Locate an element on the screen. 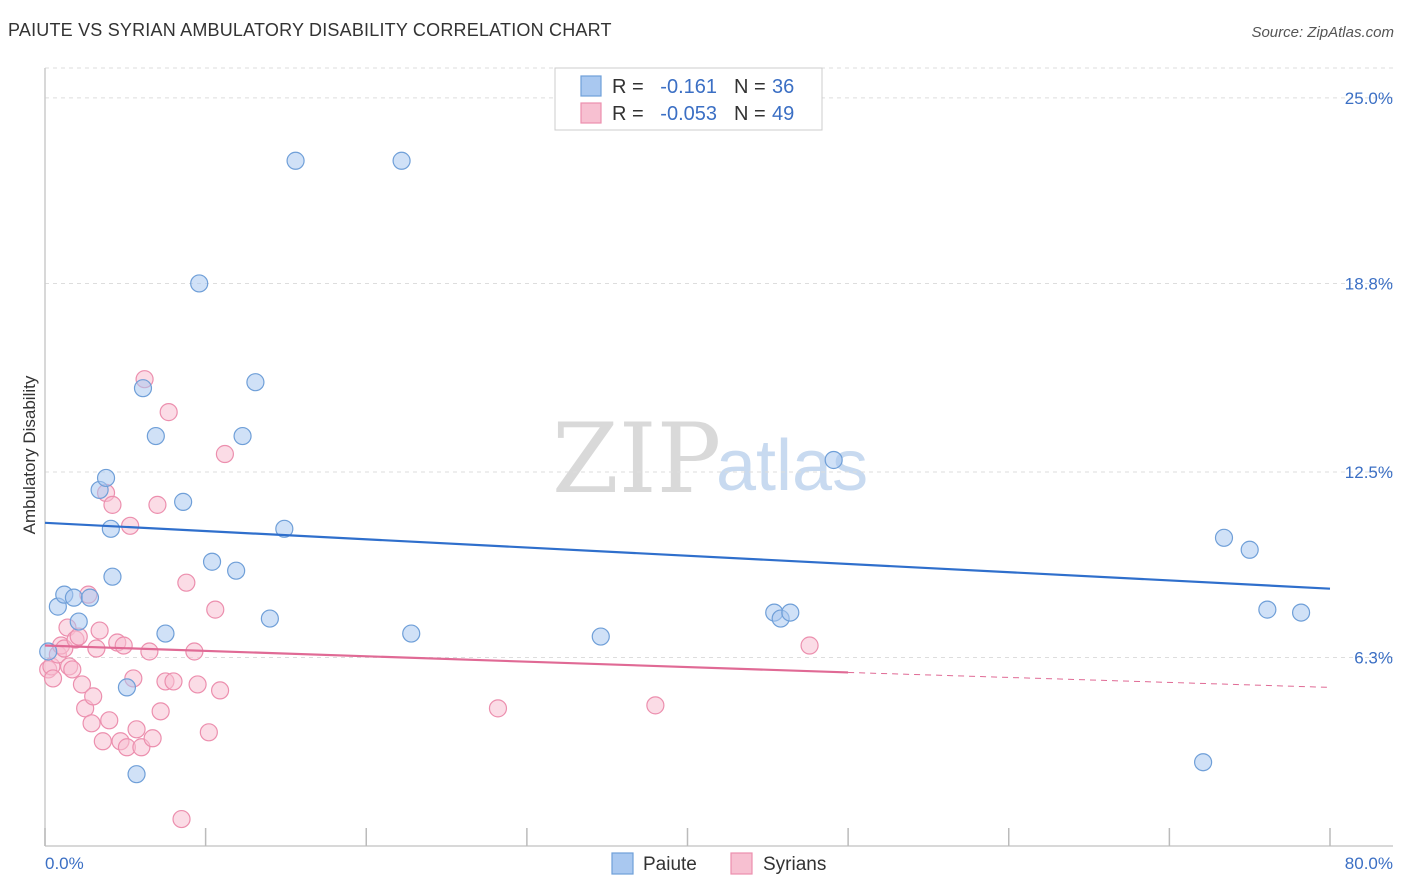 The width and height of the screenshot is (1406, 892). legend-r-label-paiute: R = is located at coordinates (628, 87).